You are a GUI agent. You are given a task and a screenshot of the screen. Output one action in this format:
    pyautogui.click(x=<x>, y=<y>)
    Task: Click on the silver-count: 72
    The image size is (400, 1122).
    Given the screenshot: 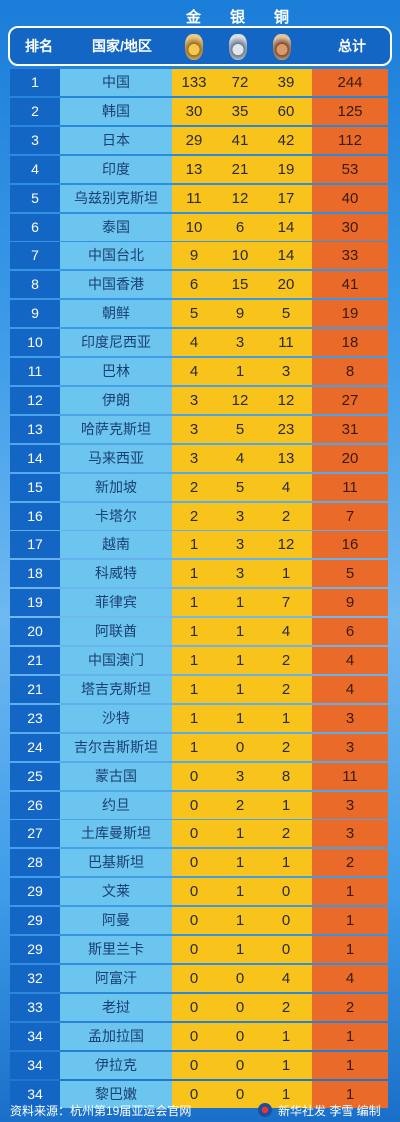 What is the action you would take?
    pyautogui.click(x=240, y=82)
    